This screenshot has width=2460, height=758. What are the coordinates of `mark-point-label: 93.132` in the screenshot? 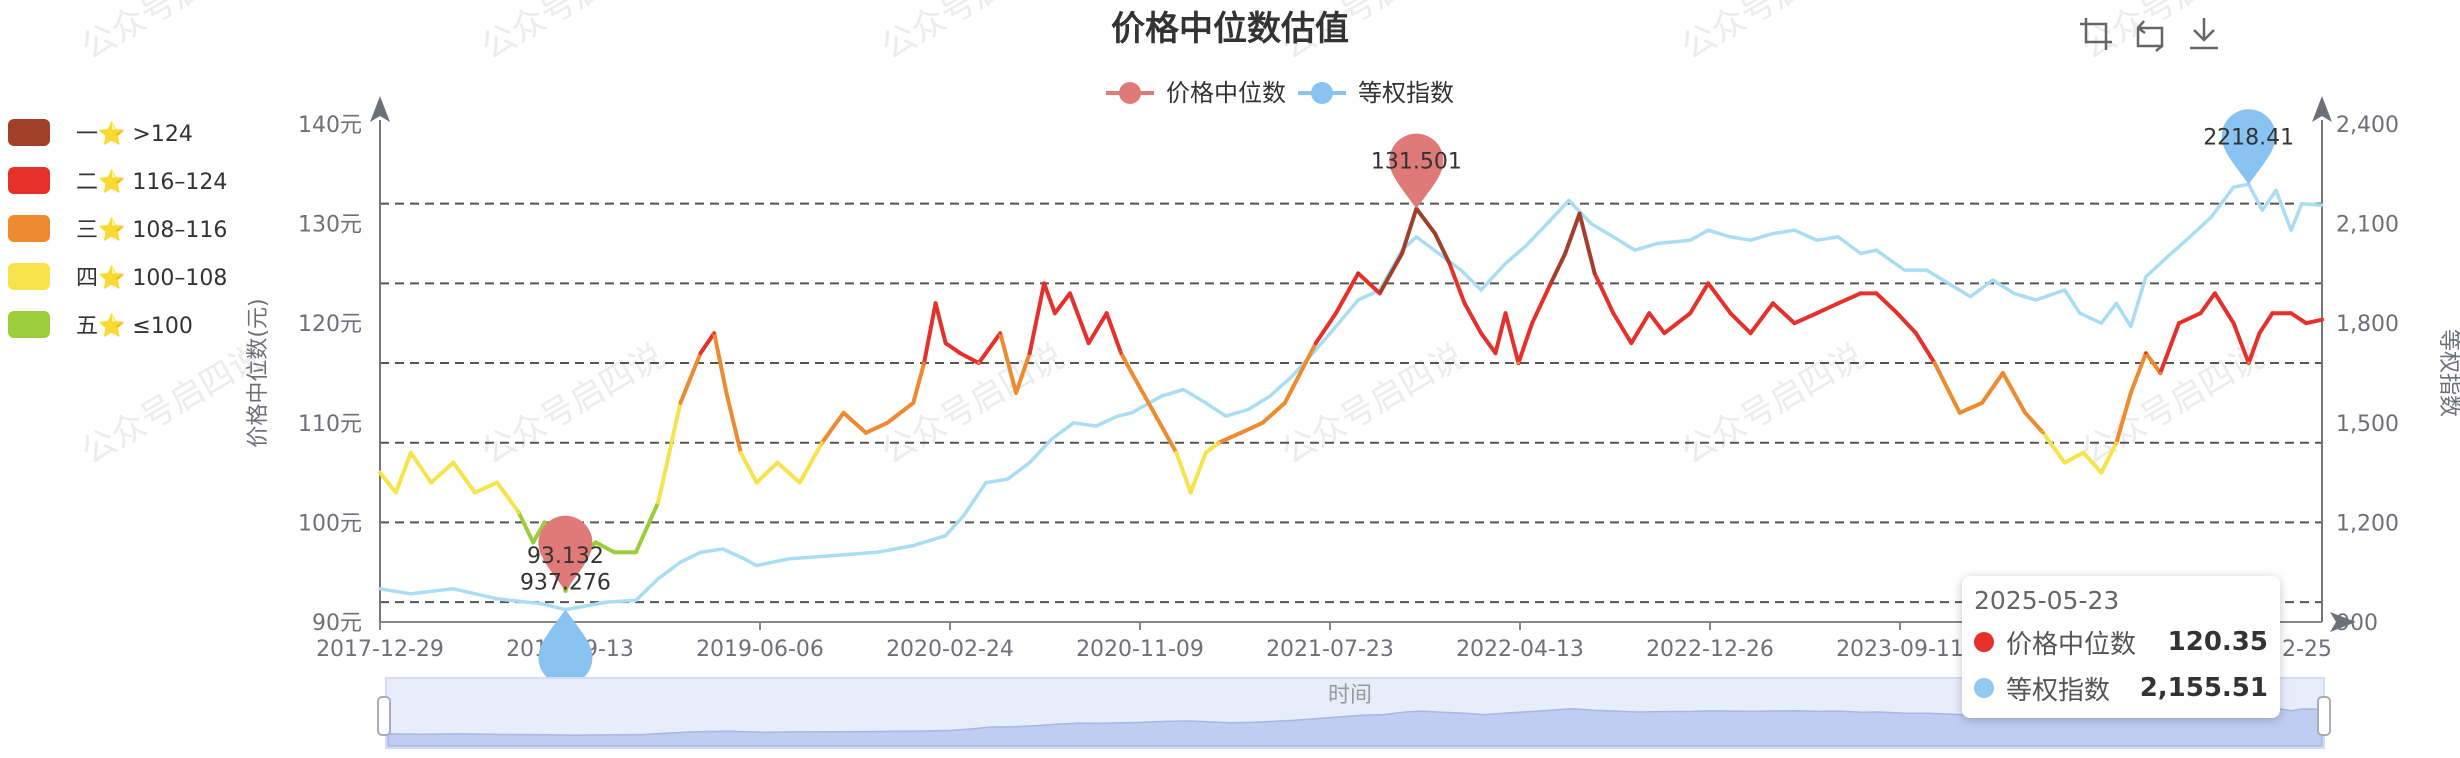 It's located at (565, 556).